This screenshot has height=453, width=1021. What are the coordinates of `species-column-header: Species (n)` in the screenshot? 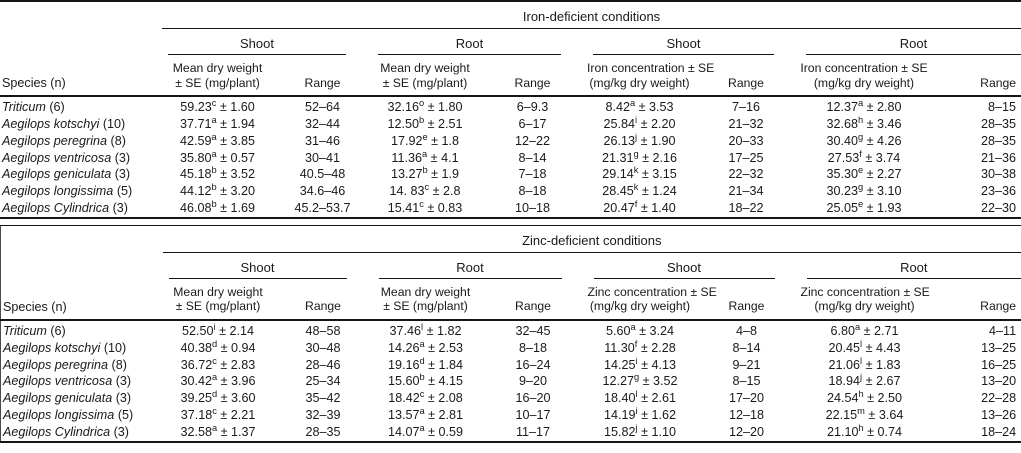 It's located at (81, 273).